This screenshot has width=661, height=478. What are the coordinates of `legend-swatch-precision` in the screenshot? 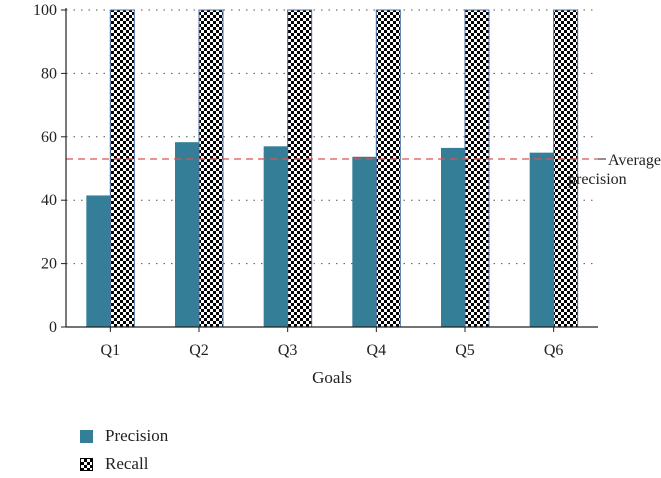 It's located at (86, 436).